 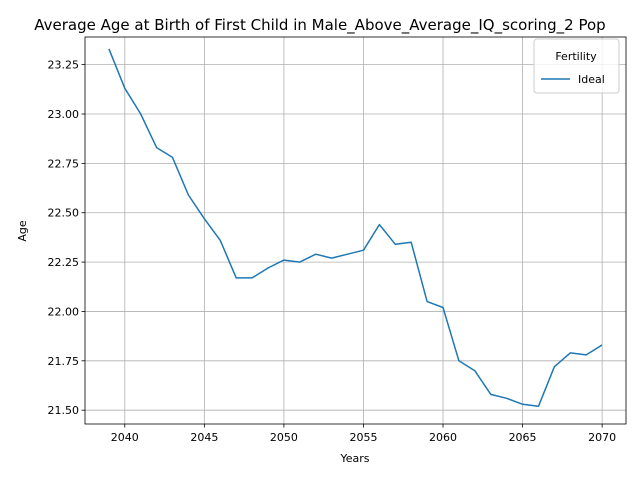 What do you see at coordinates (576, 56) in the screenshot?
I see `legend-title: Fertility` at bounding box center [576, 56].